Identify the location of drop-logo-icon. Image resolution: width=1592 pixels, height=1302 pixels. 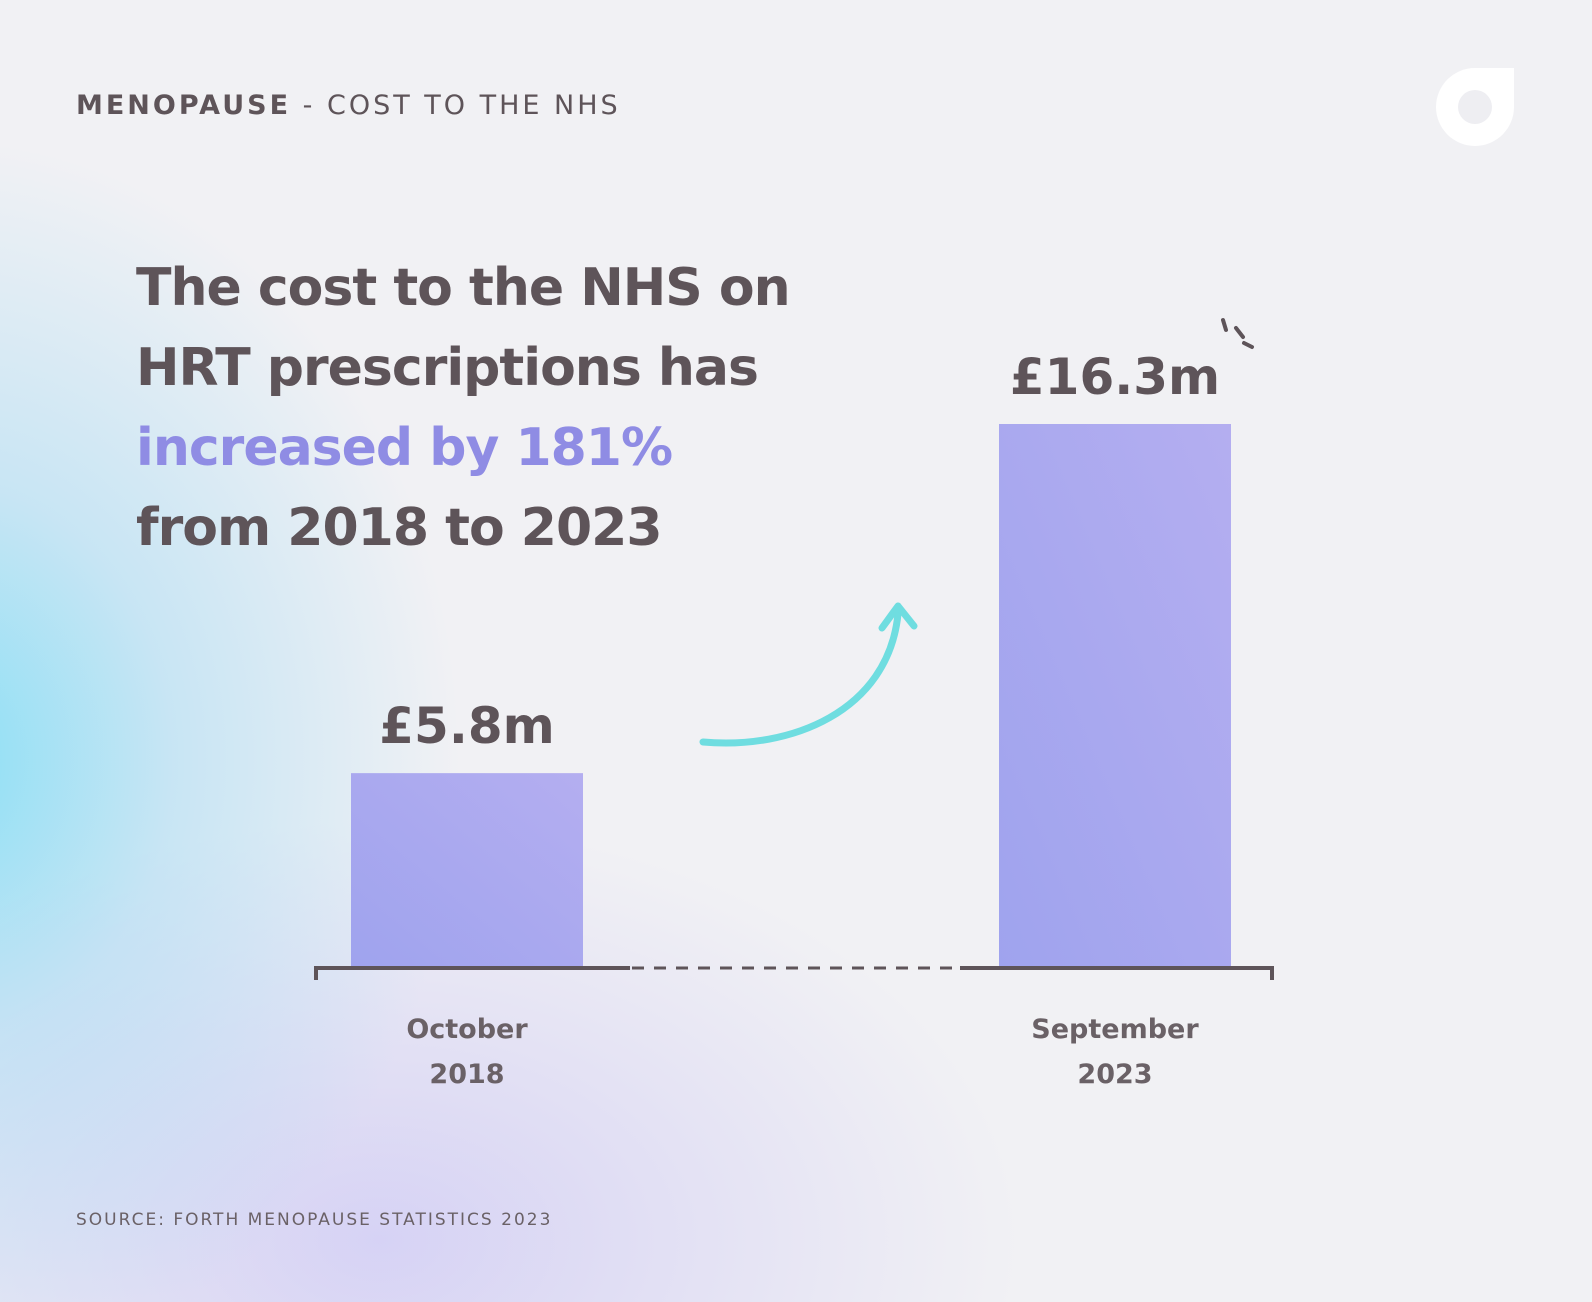
(1475, 107).